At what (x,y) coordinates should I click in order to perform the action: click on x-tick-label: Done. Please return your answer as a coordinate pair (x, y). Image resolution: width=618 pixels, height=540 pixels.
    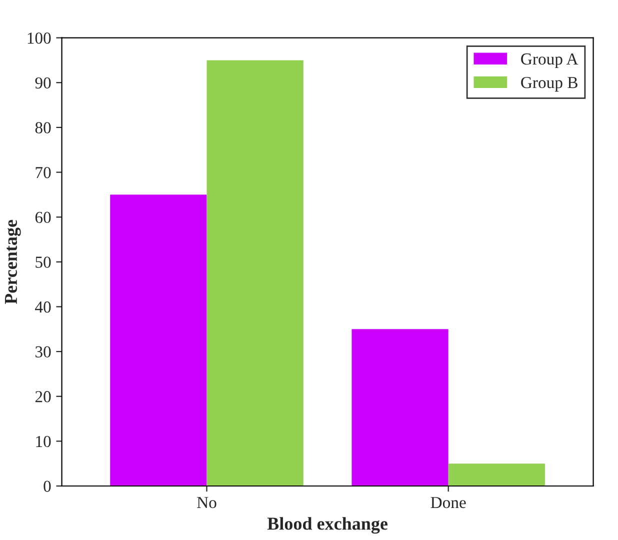
    Looking at the image, I should click on (448, 502).